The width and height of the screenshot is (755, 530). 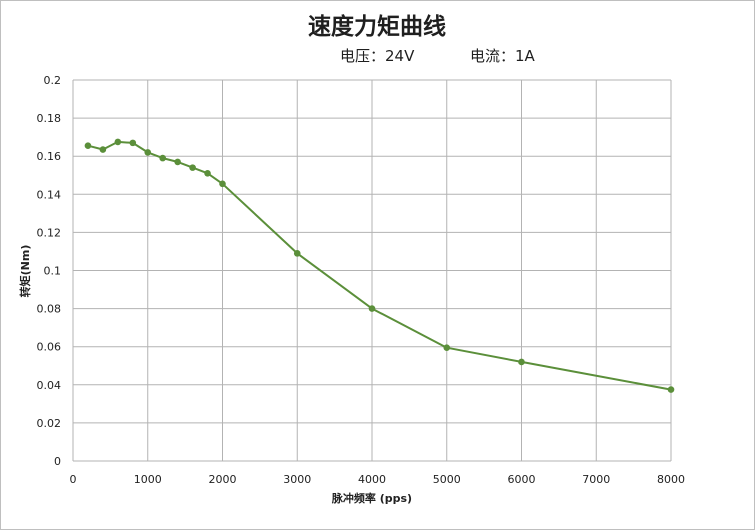 What do you see at coordinates (671, 479) in the screenshot?
I see `x-tick-label: 8000` at bounding box center [671, 479].